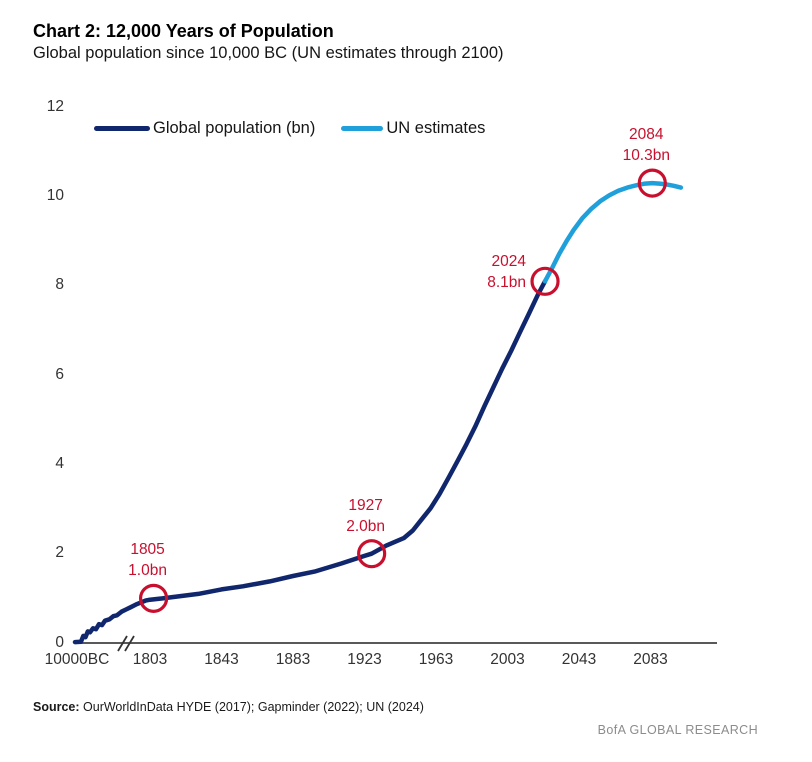  What do you see at coordinates (365, 505) in the screenshot?
I see `annotation-year: 1927` at bounding box center [365, 505].